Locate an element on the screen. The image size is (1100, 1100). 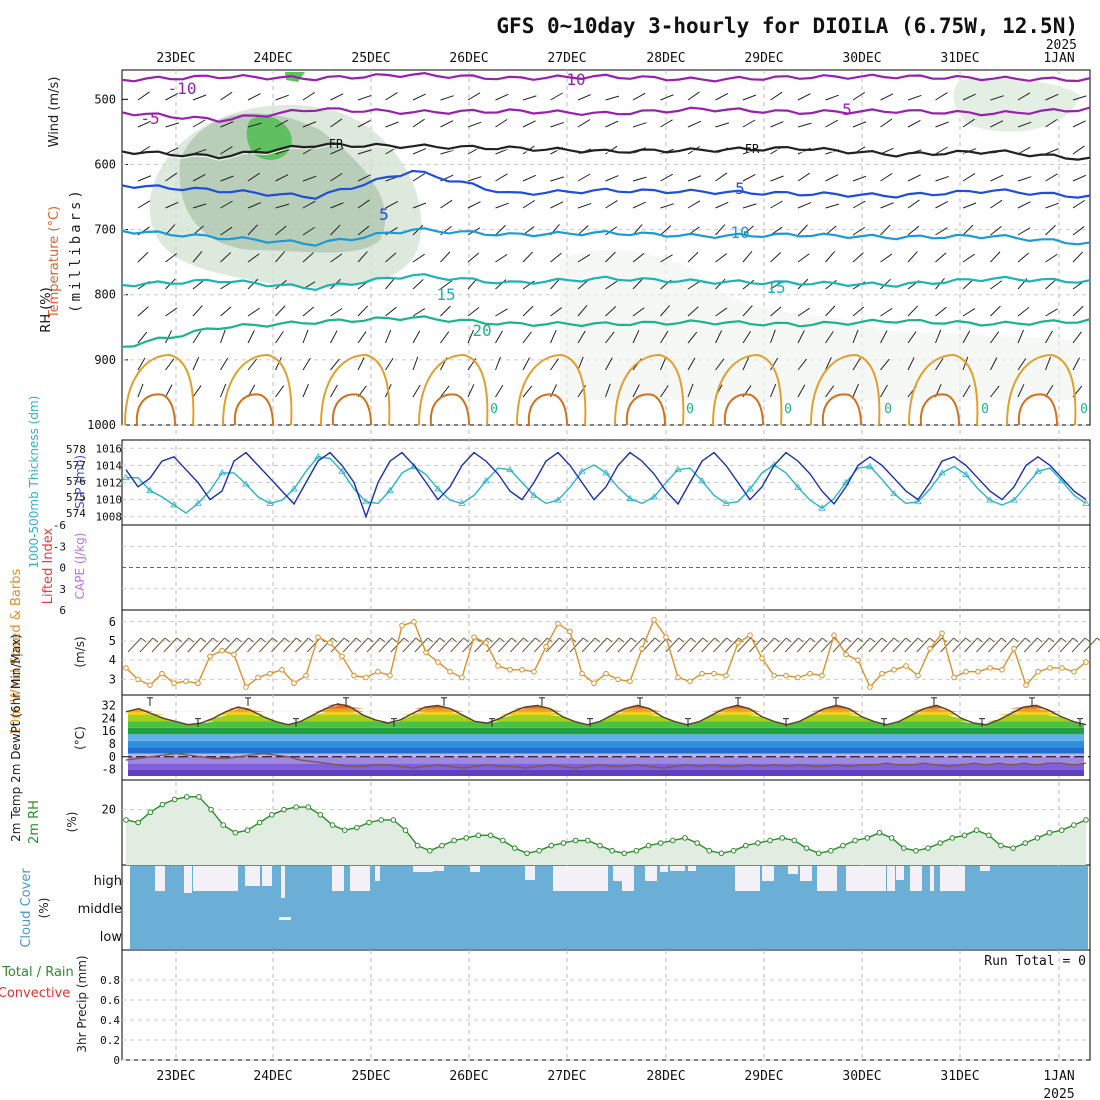
li-tick-0: 0 is located at coordinates (62, 568).